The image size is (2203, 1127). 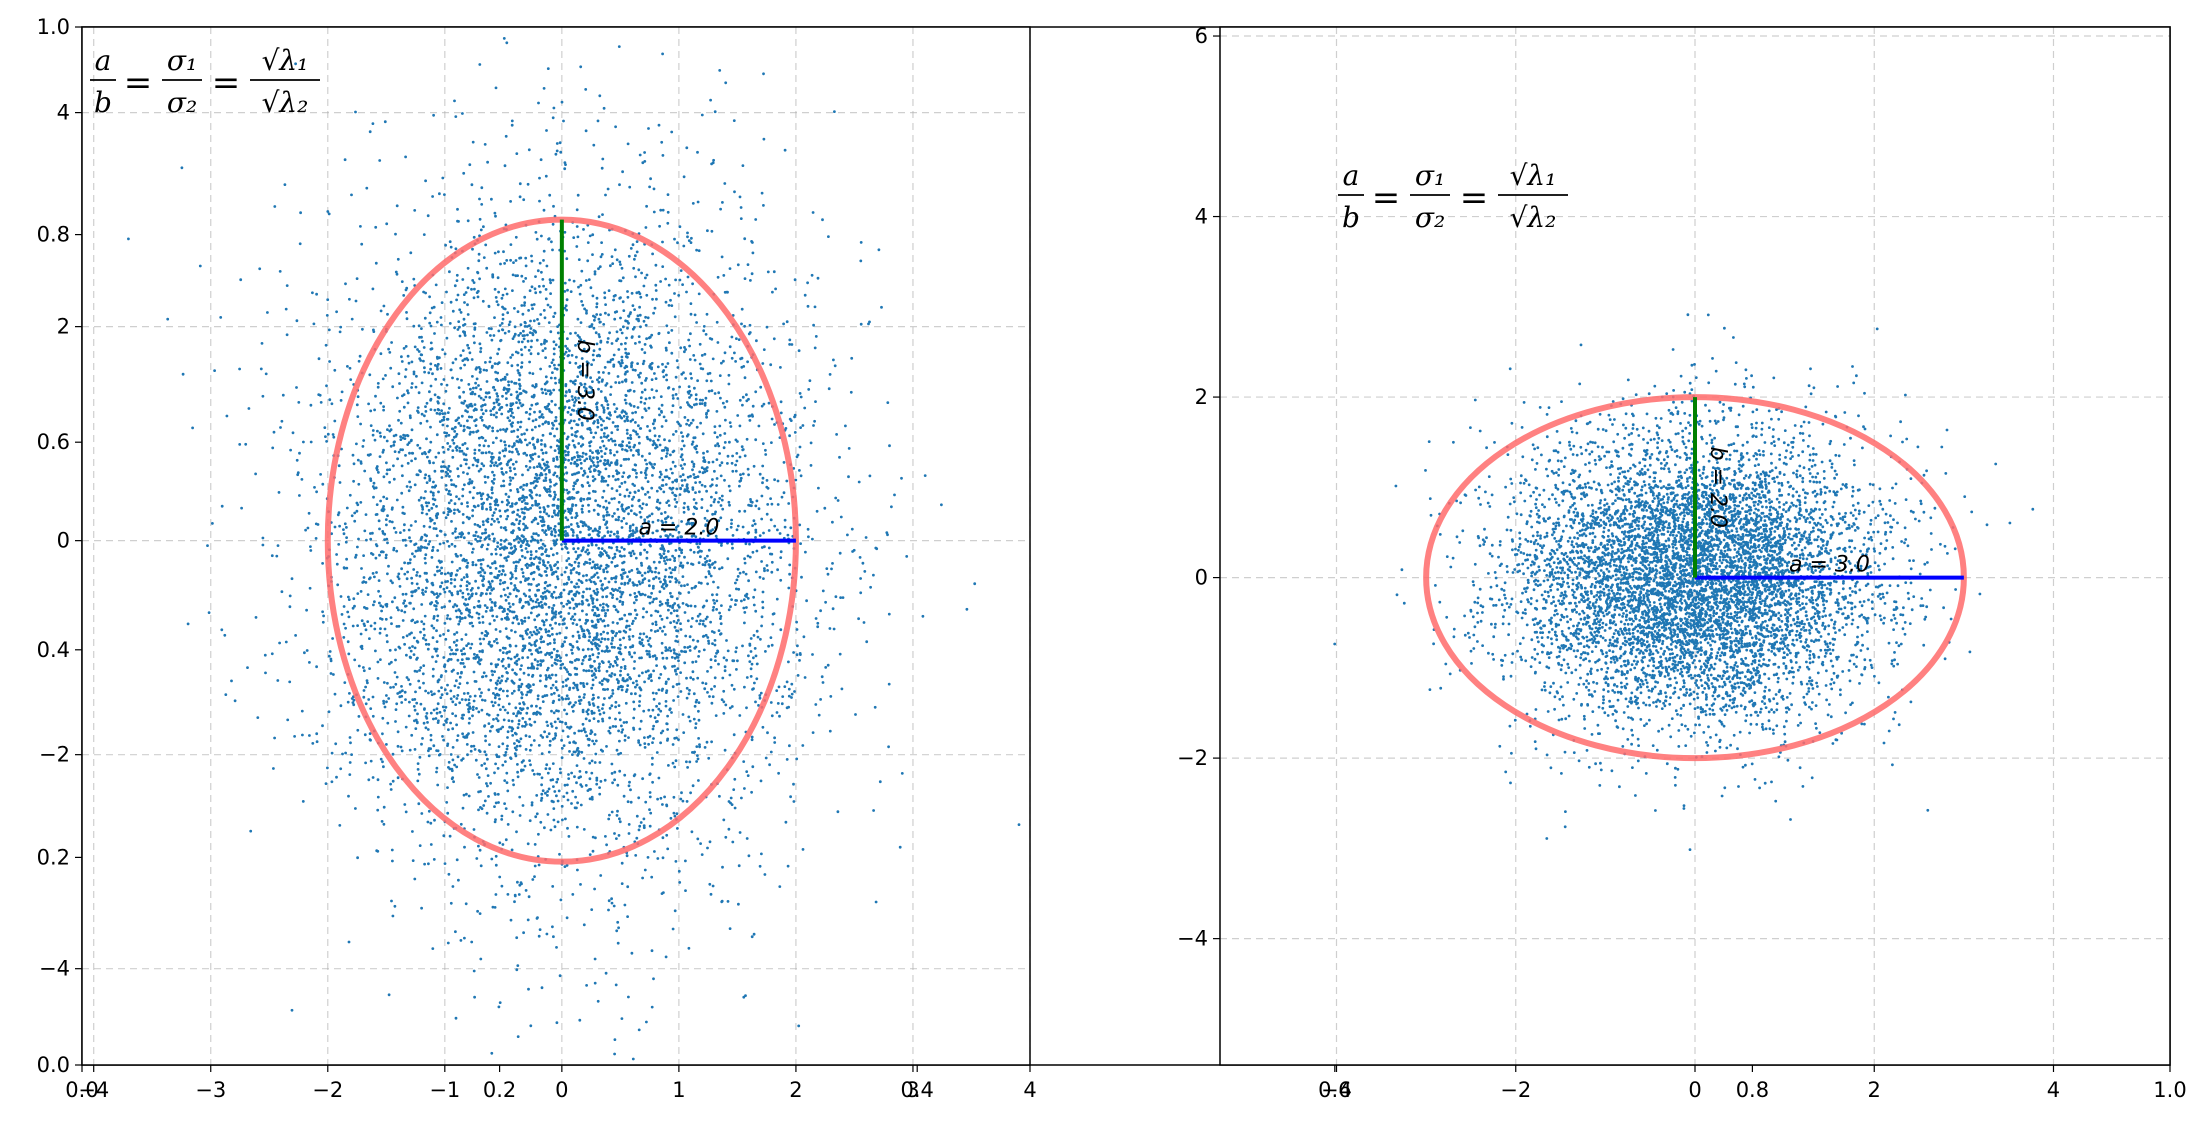 I want to click on background-x-tick-label: 1.0, so click(x=2169, y=1090).